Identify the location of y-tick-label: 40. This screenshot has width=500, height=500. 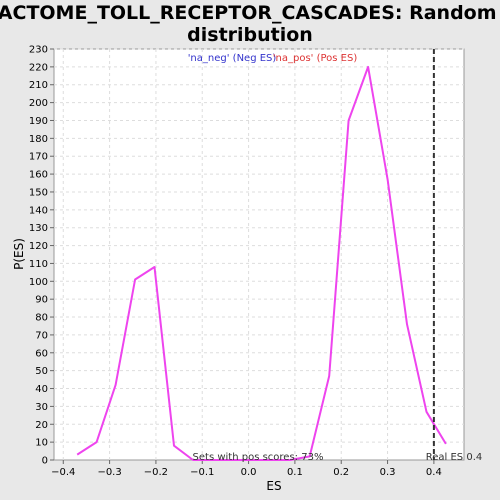
(41, 389).